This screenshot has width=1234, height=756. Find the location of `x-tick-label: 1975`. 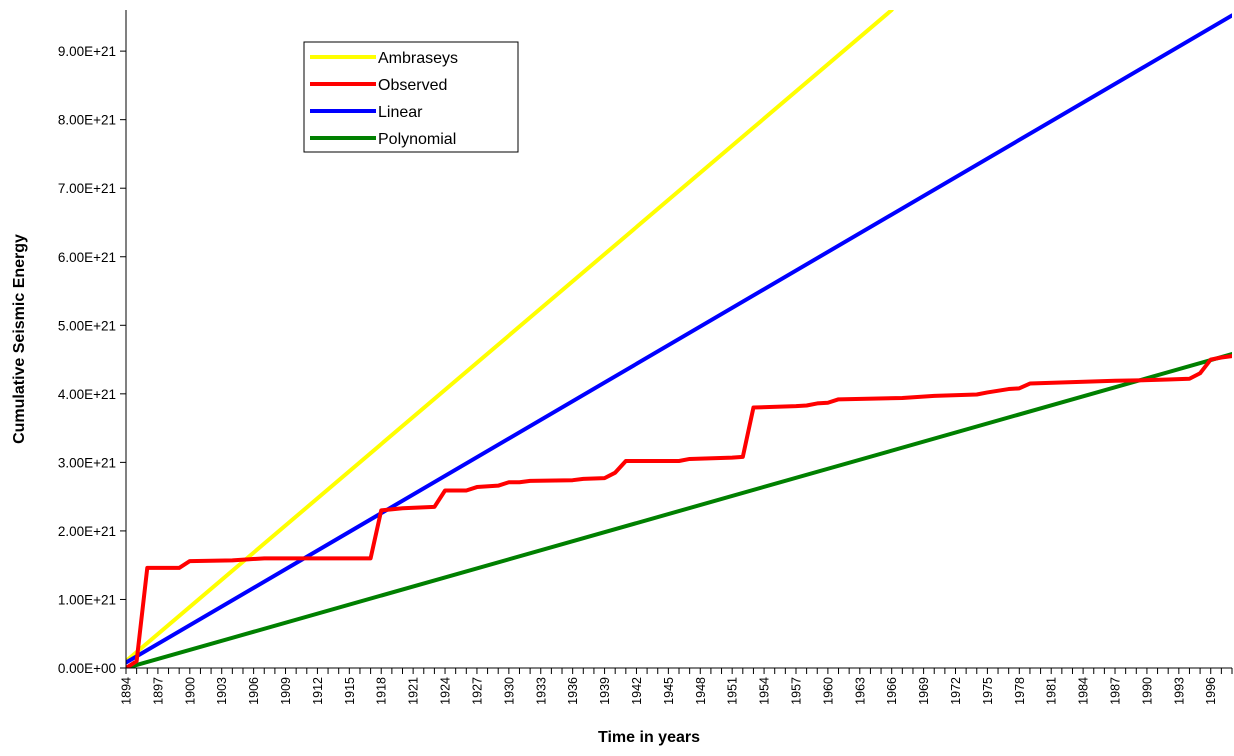

x-tick-label: 1975 is located at coordinates (988, 691).